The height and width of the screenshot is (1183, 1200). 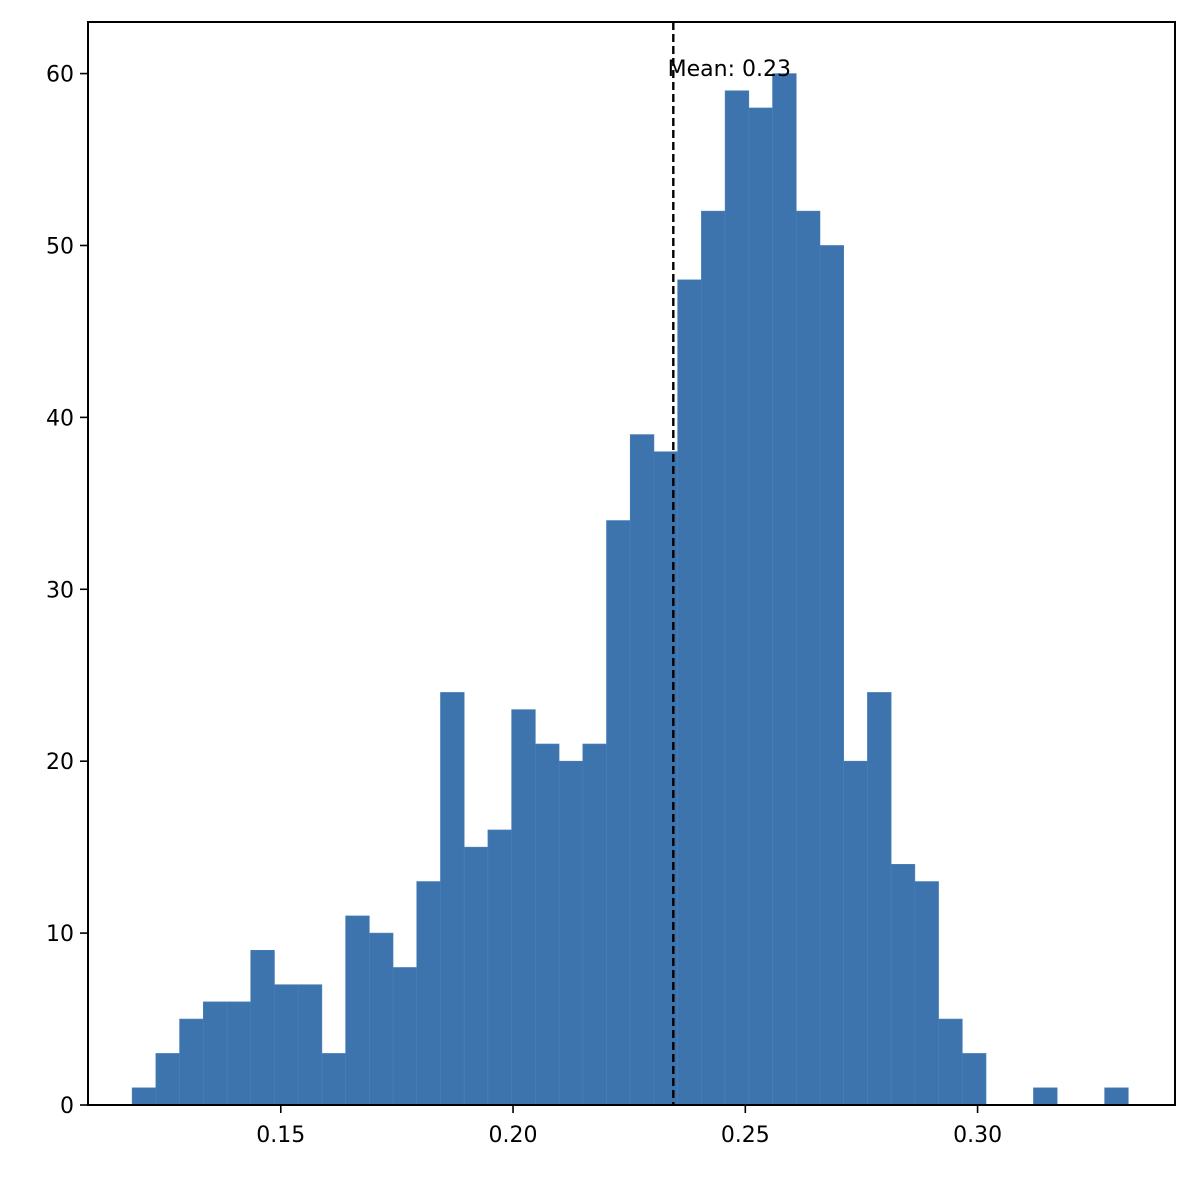 What do you see at coordinates (67, 1106) in the screenshot?
I see `y-tick-label: 0` at bounding box center [67, 1106].